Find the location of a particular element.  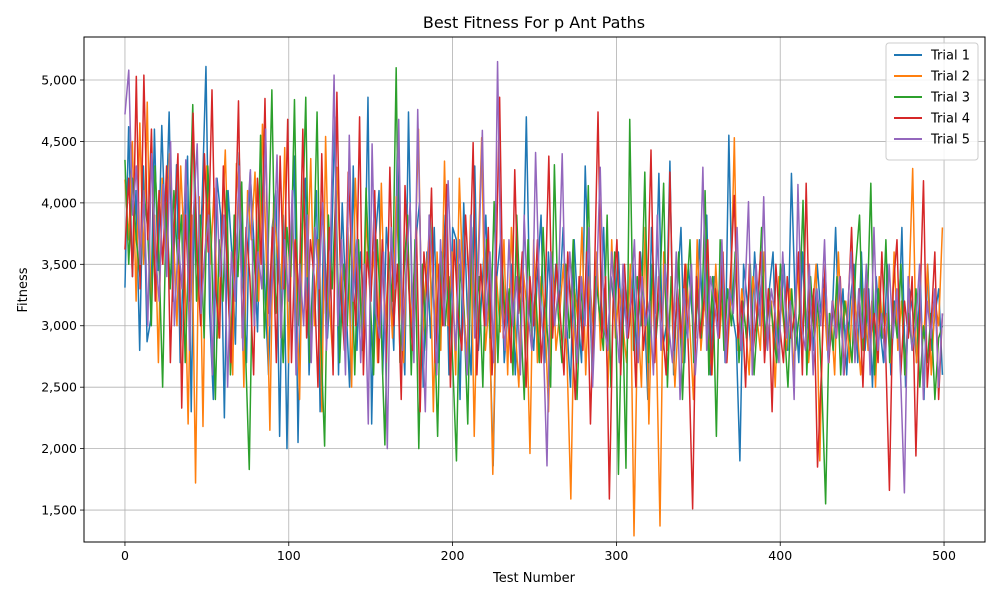

y-tick-label: 1,500 is located at coordinates (59, 510).